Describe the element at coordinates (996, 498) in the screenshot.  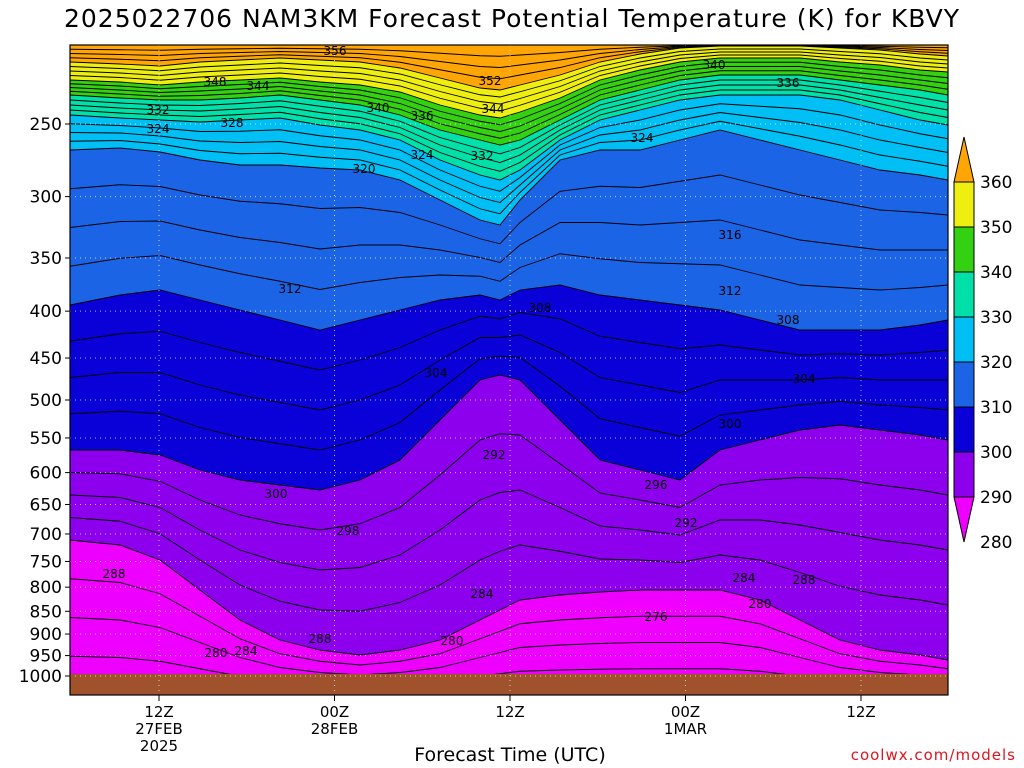
I see `colorbar-label: 290` at that location.